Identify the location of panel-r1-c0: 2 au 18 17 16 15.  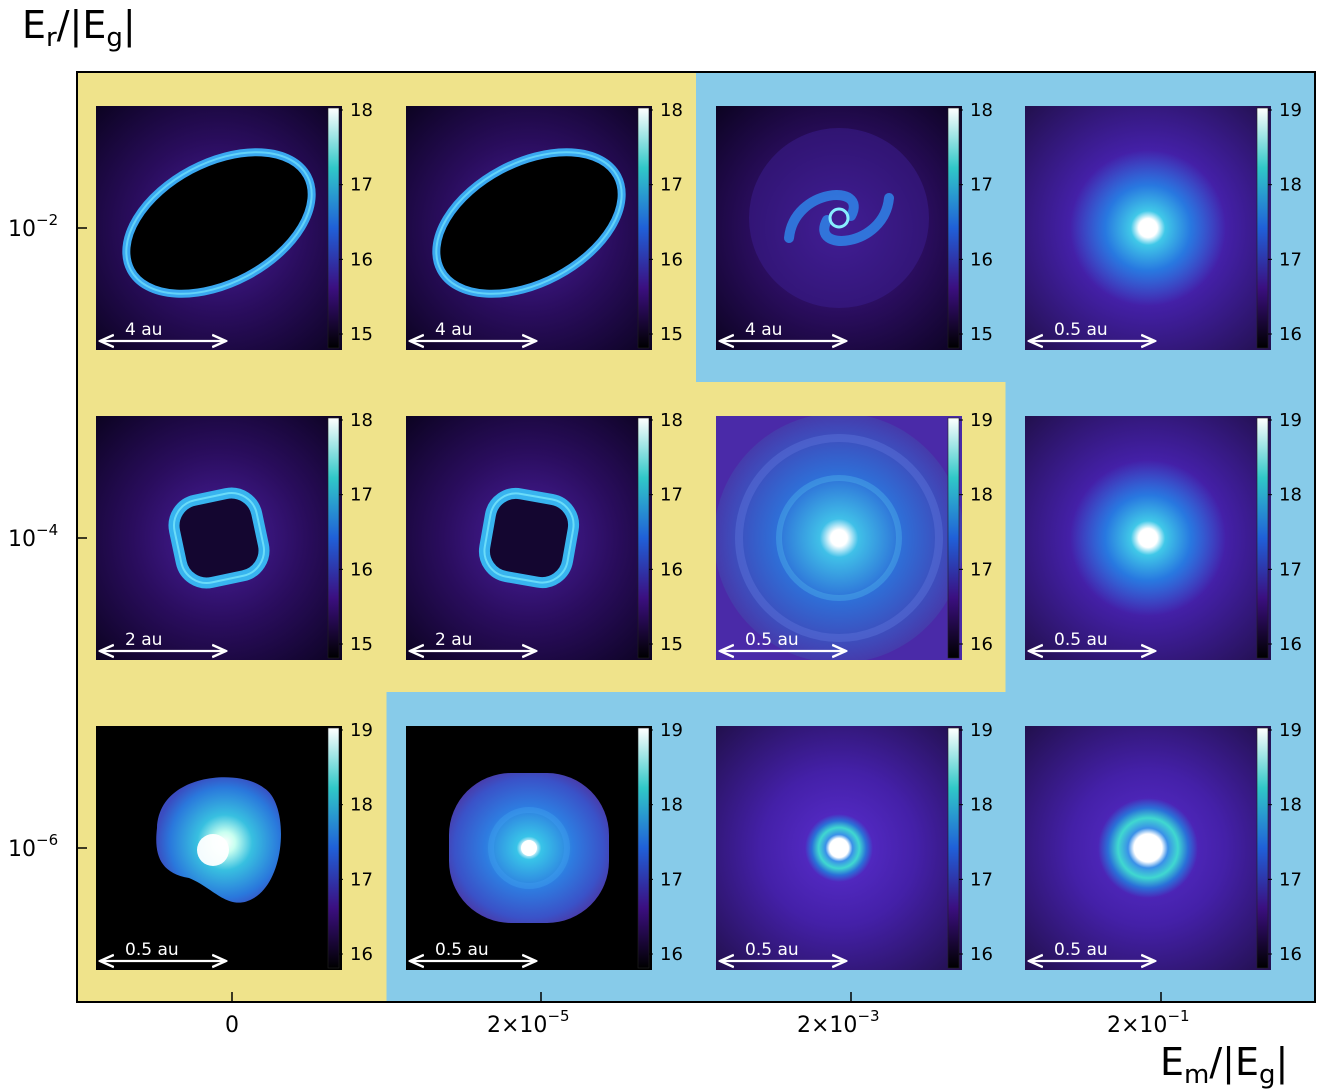
(234, 535).